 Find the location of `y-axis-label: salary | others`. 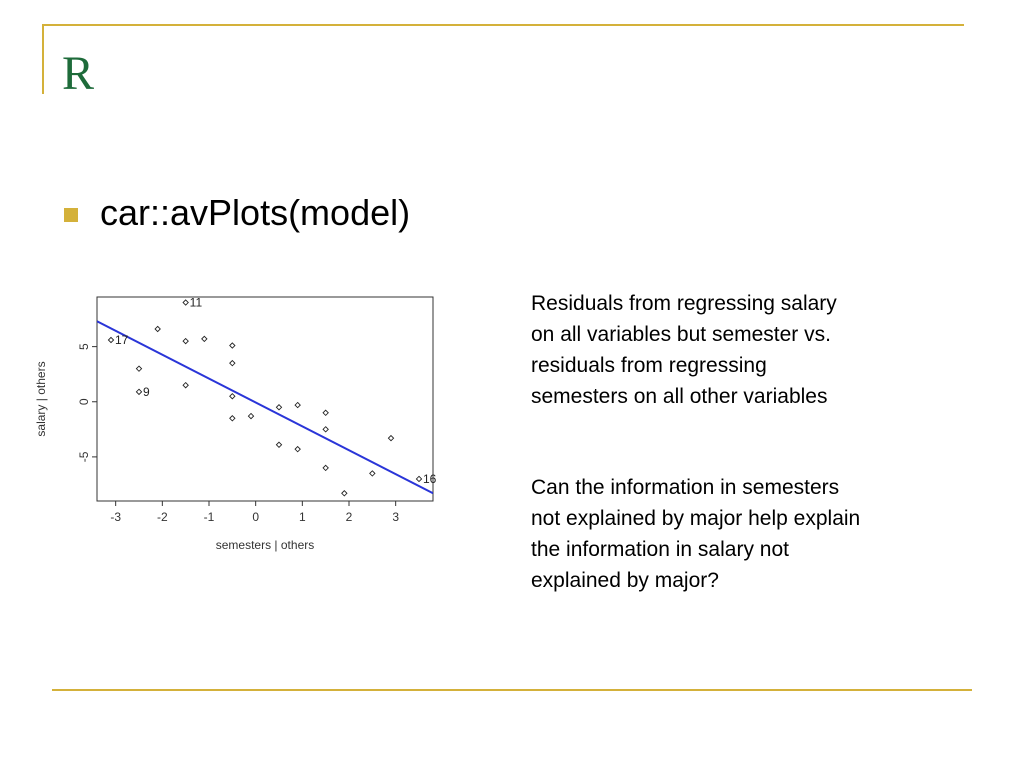

y-axis-label: salary | others is located at coordinates (41, 398).